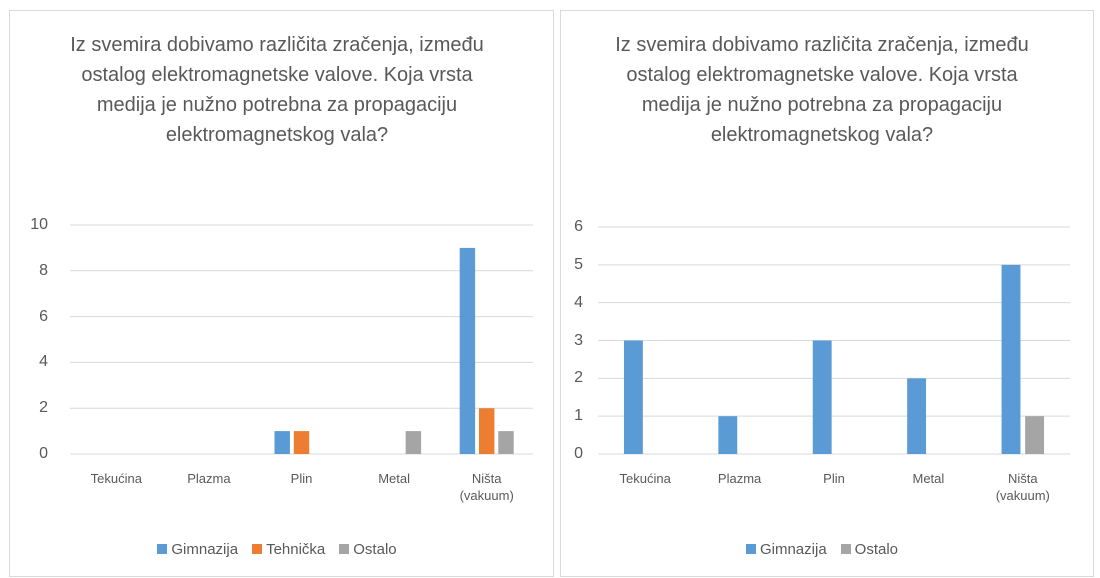 The image size is (1100, 578). What do you see at coordinates (43, 270) in the screenshot?
I see `y-tick-label: 8` at bounding box center [43, 270].